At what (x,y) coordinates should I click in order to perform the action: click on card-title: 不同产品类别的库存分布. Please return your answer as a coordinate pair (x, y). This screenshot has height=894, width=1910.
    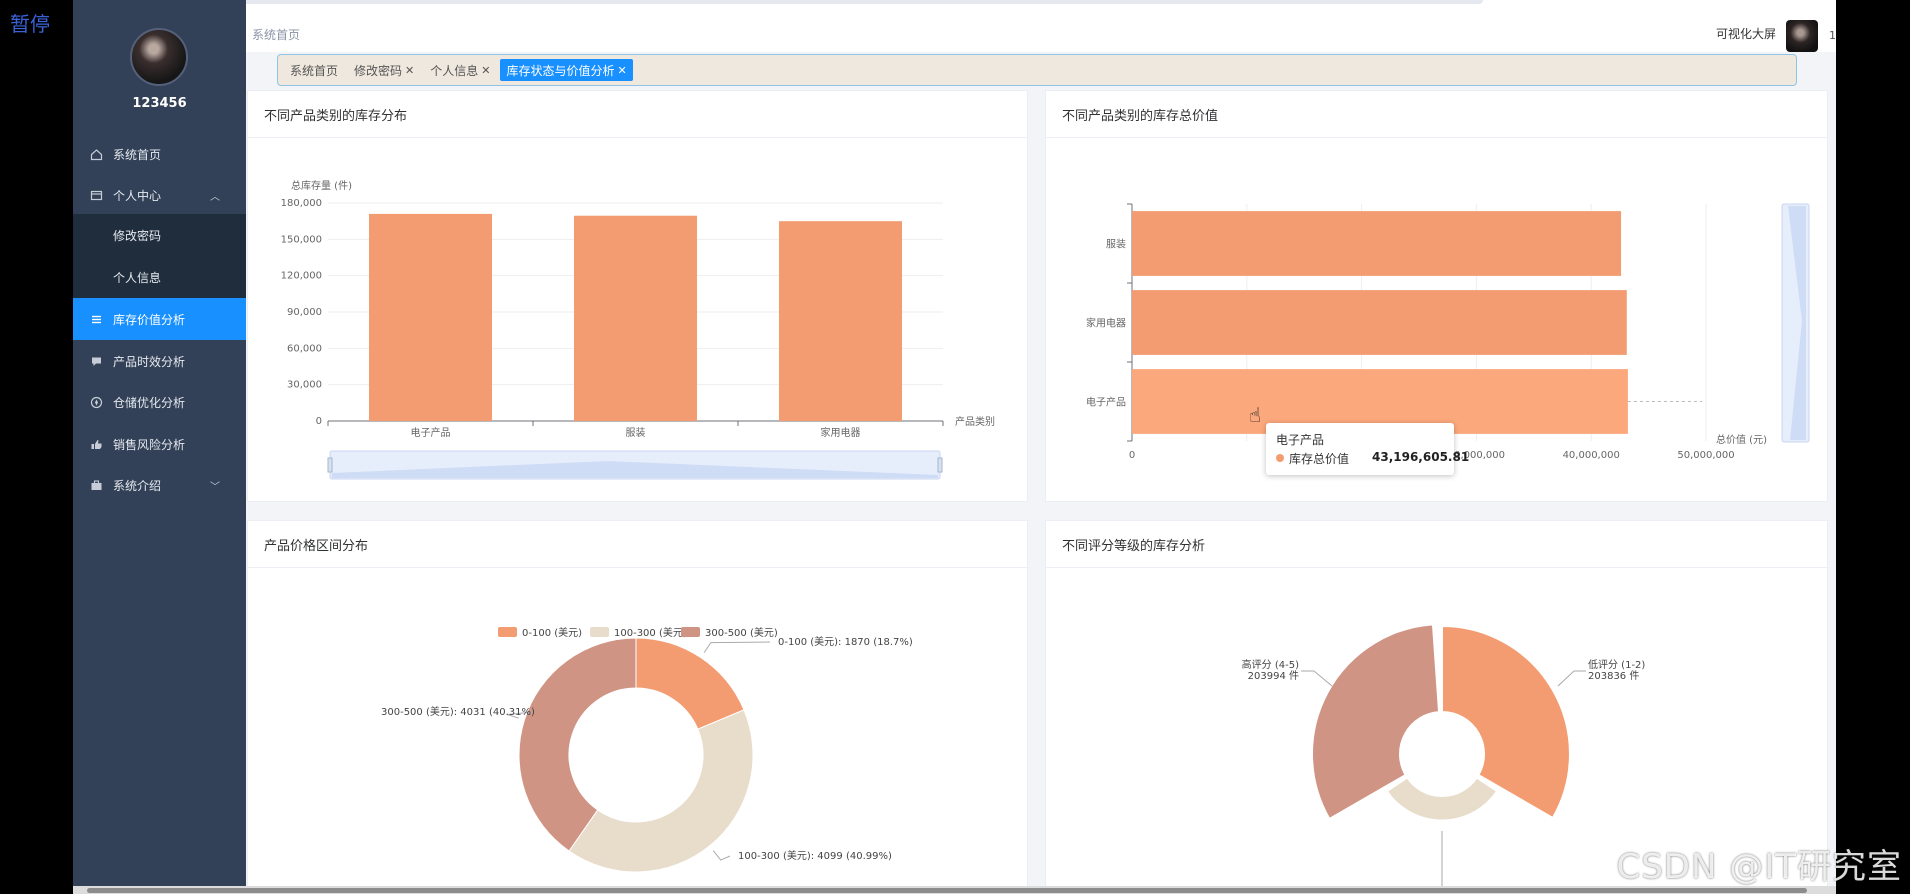
    Looking at the image, I should click on (336, 116).